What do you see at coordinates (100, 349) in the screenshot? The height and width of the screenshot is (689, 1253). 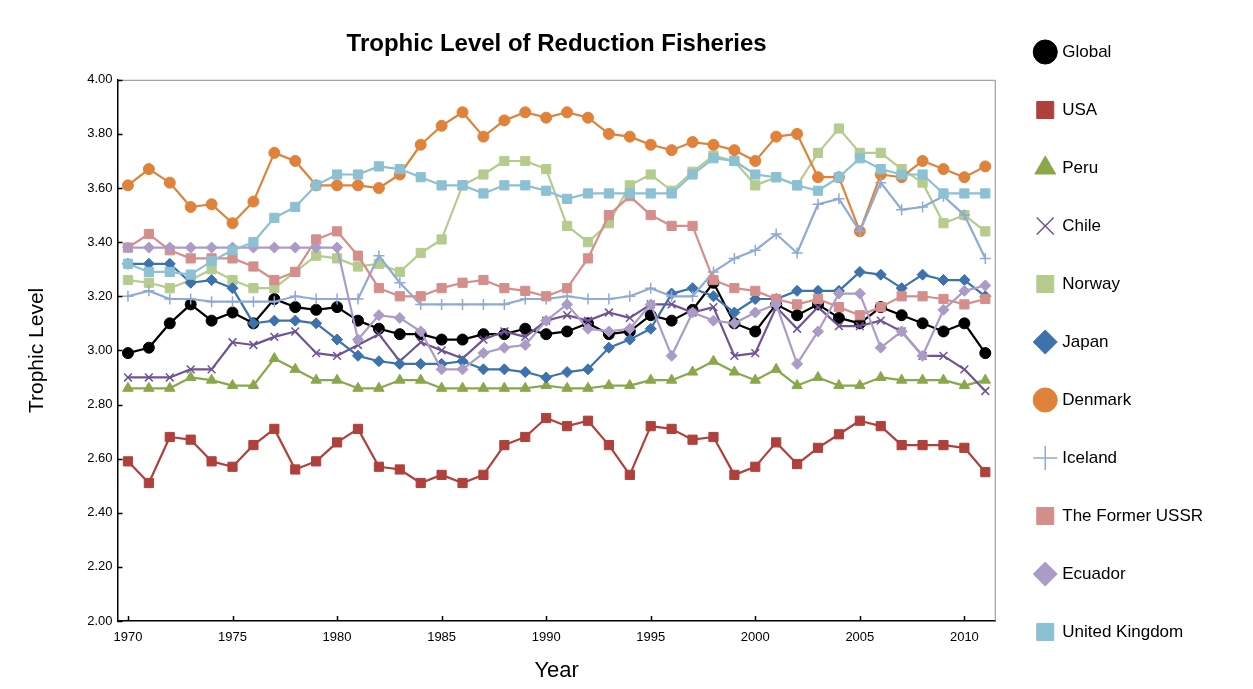 I see `y-tick-label: 3.00` at bounding box center [100, 349].